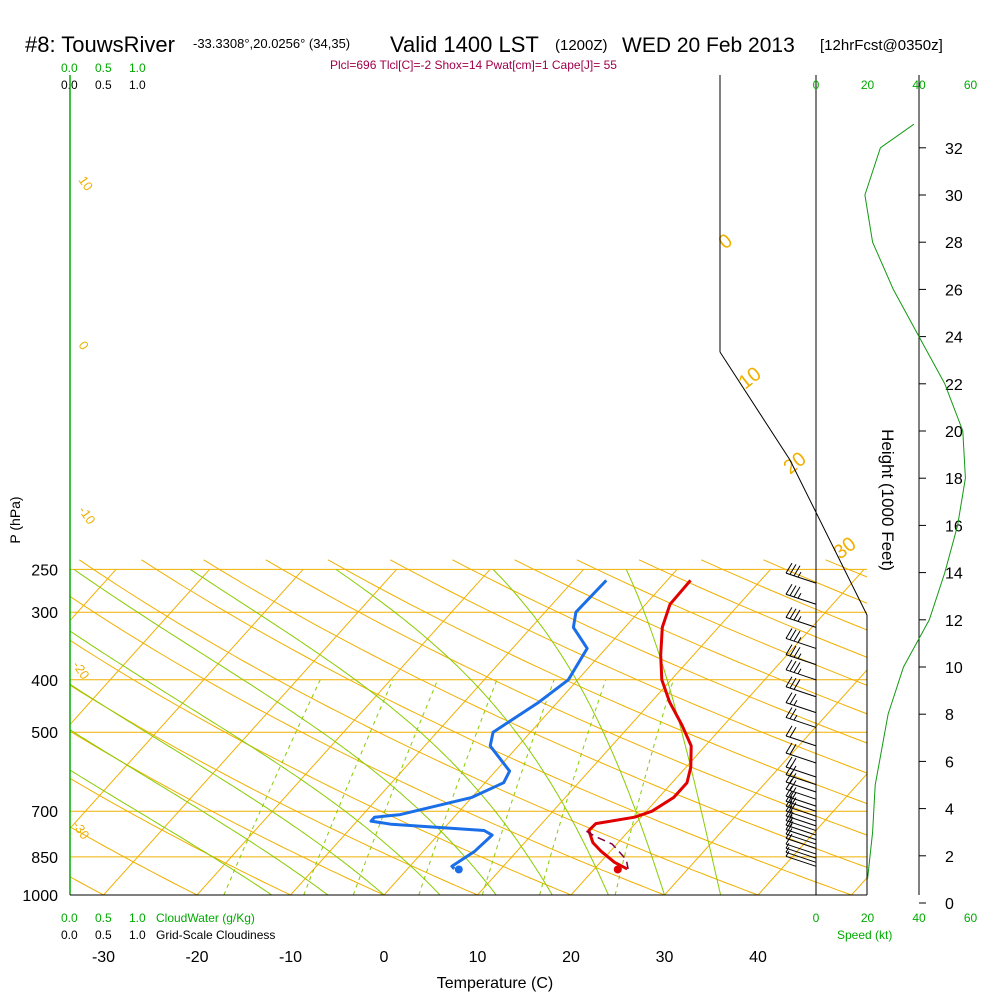  Describe the element at coordinates (40, 896) in the screenshot. I see `pressure-tick-1000: 1000` at that location.